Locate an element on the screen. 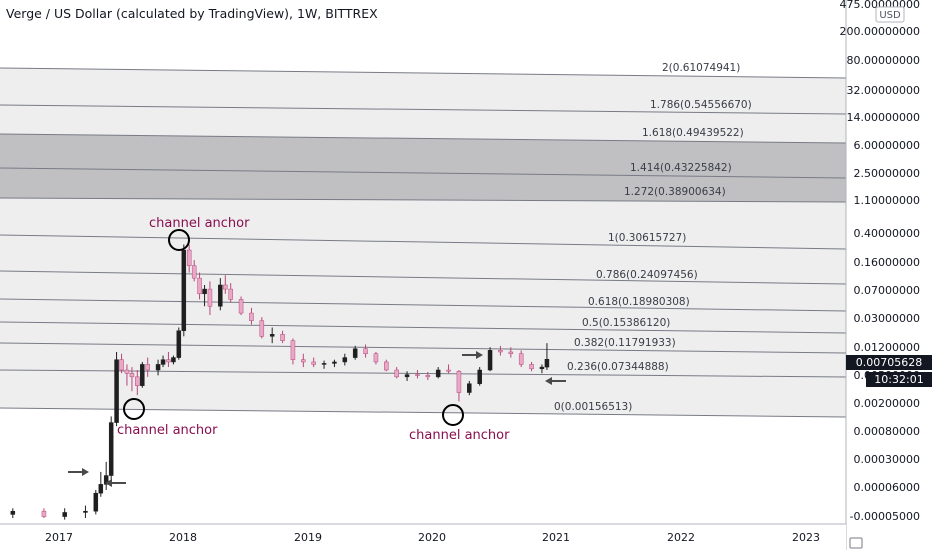  price-tick-label: 200.00000000 is located at coordinates (880, 31).